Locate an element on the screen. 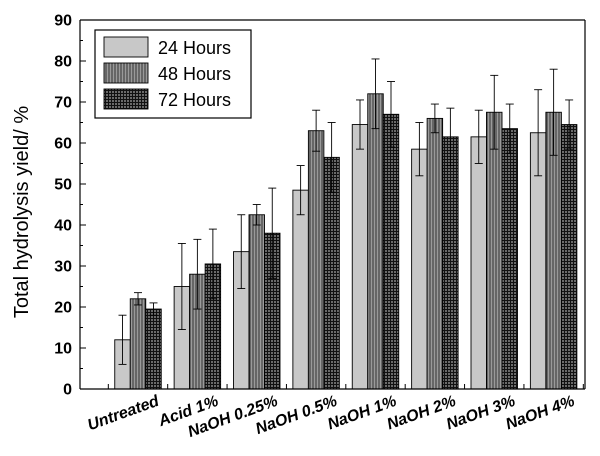  legend-label: 48 Hours is located at coordinates (194, 74).